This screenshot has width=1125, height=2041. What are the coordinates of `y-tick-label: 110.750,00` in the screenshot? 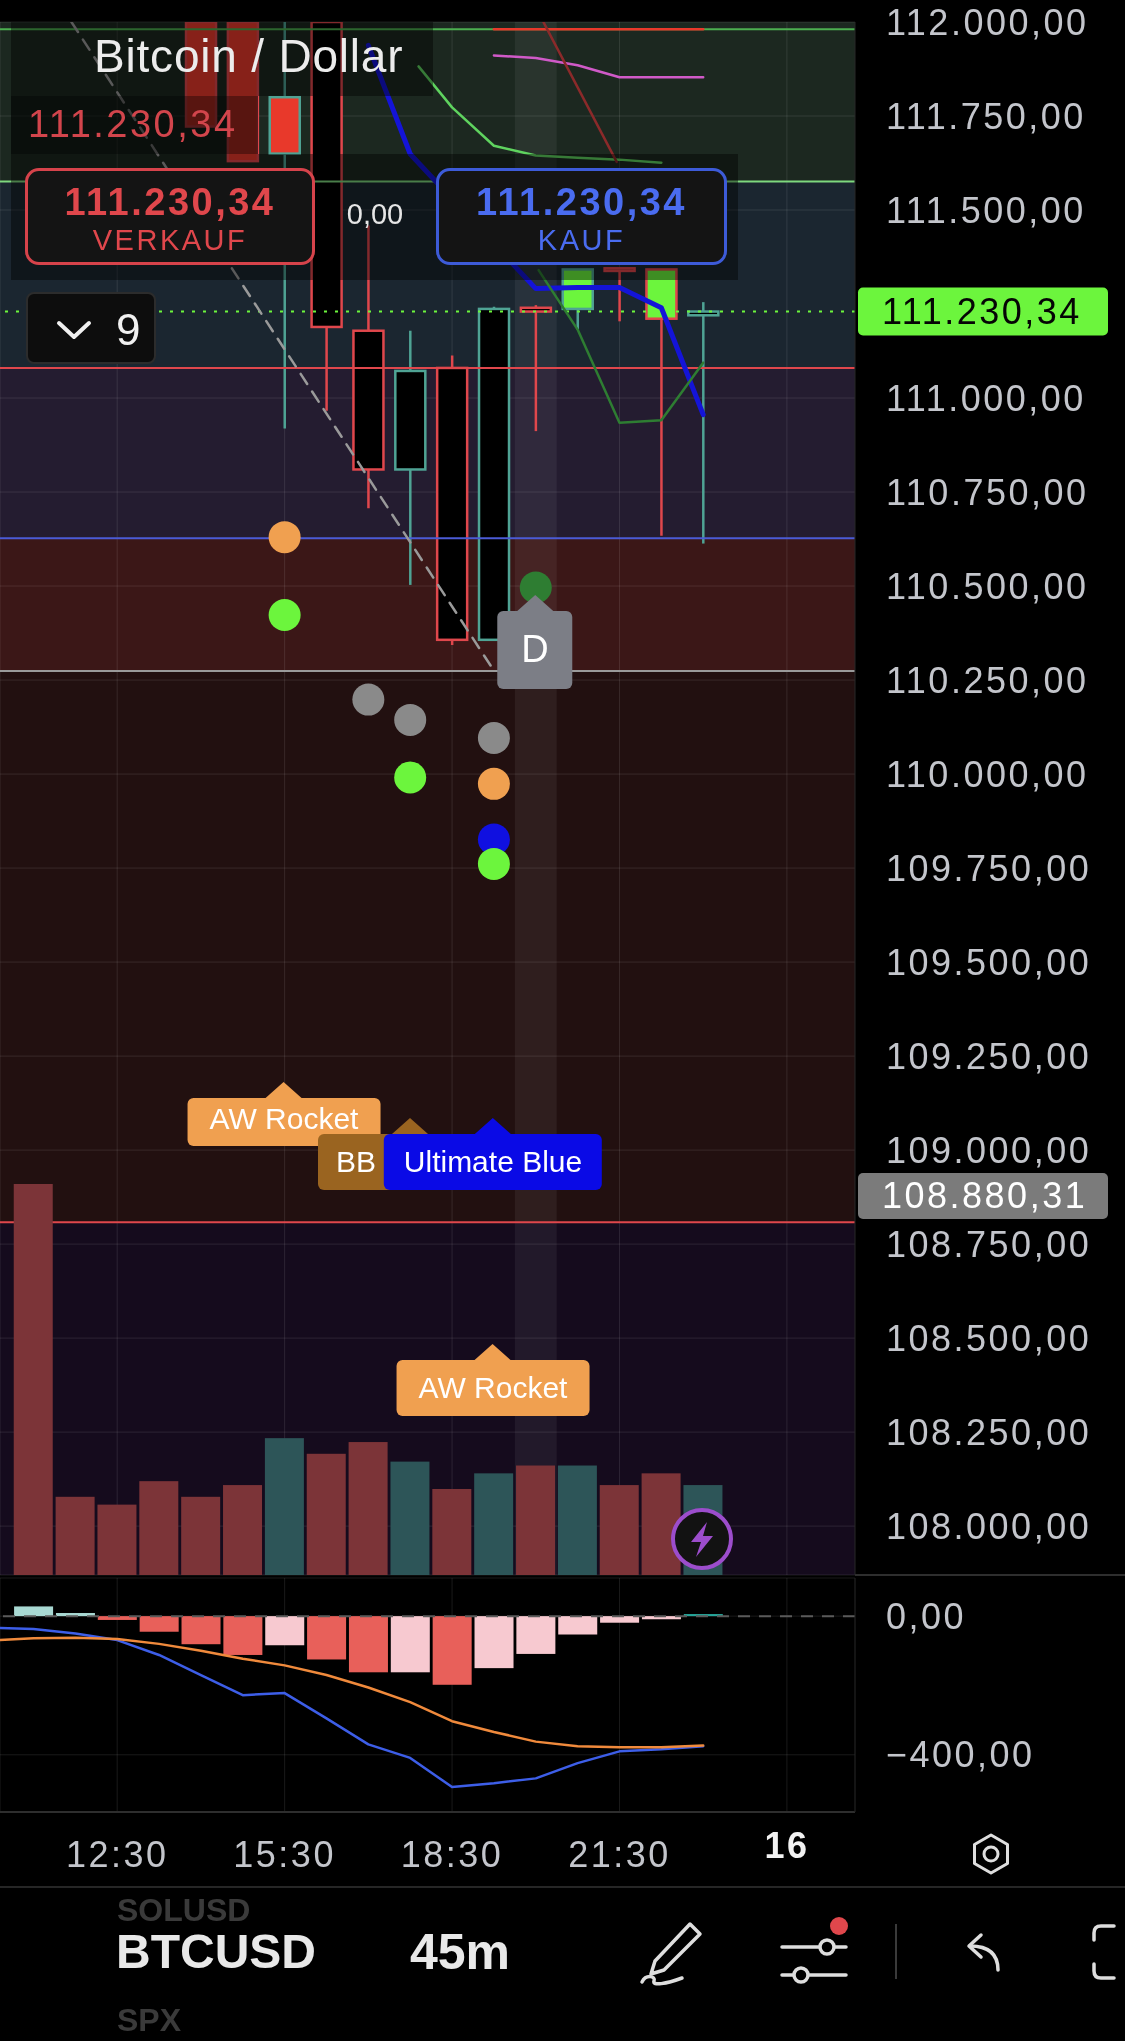 It's located at (987, 492).